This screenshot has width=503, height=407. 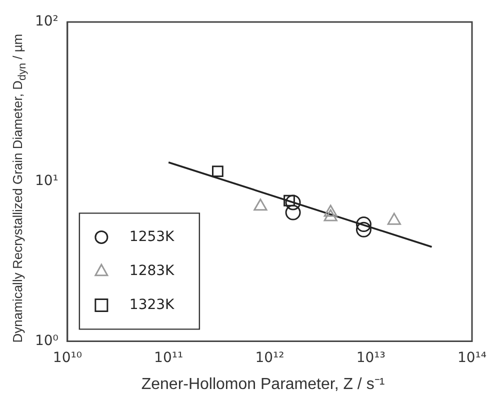 I want to click on x-axis-title: Zener-Hollomon Parameter, Z / s⁻¹, so click(x=263, y=384).